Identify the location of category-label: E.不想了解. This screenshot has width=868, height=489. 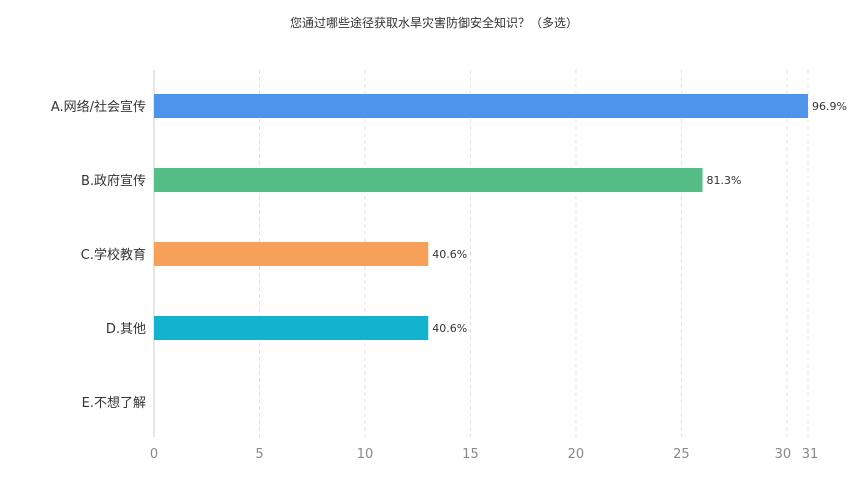
(114, 403).